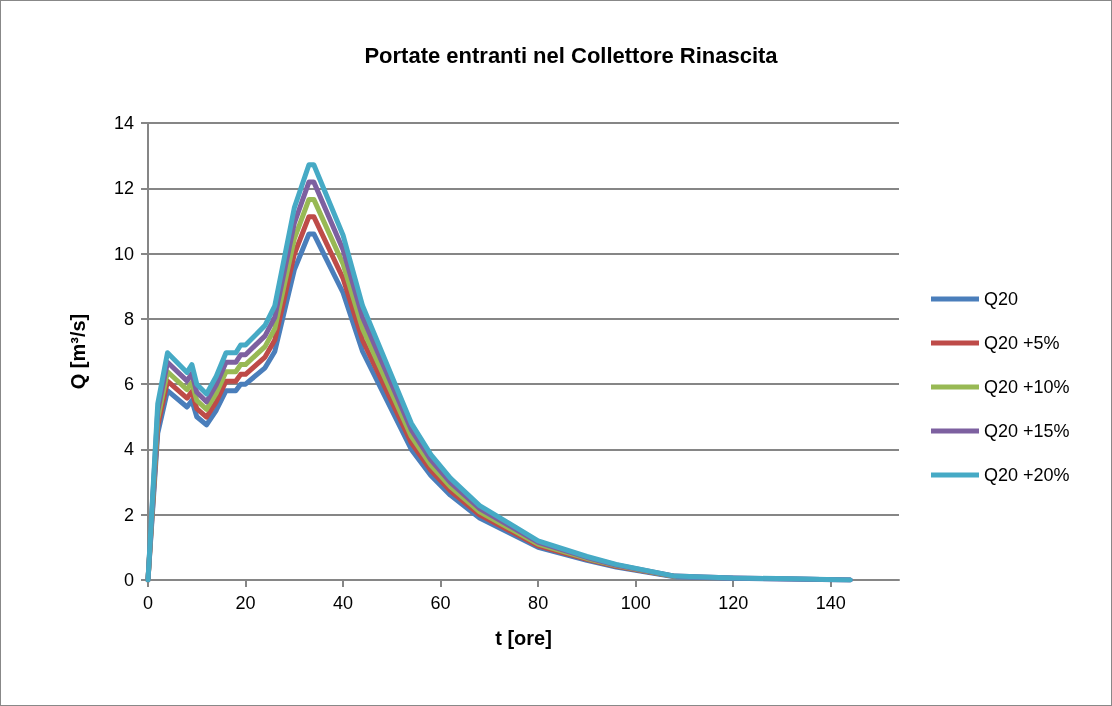 The height and width of the screenshot is (706, 1112). Describe the element at coordinates (1001, 299) in the screenshot. I see `legend-label: Q20` at that location.